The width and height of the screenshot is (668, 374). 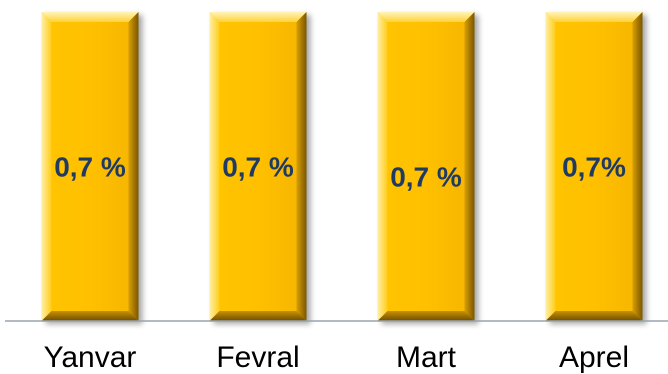 I want to click on data-label: 0,7%, so click(x=594, y=167).